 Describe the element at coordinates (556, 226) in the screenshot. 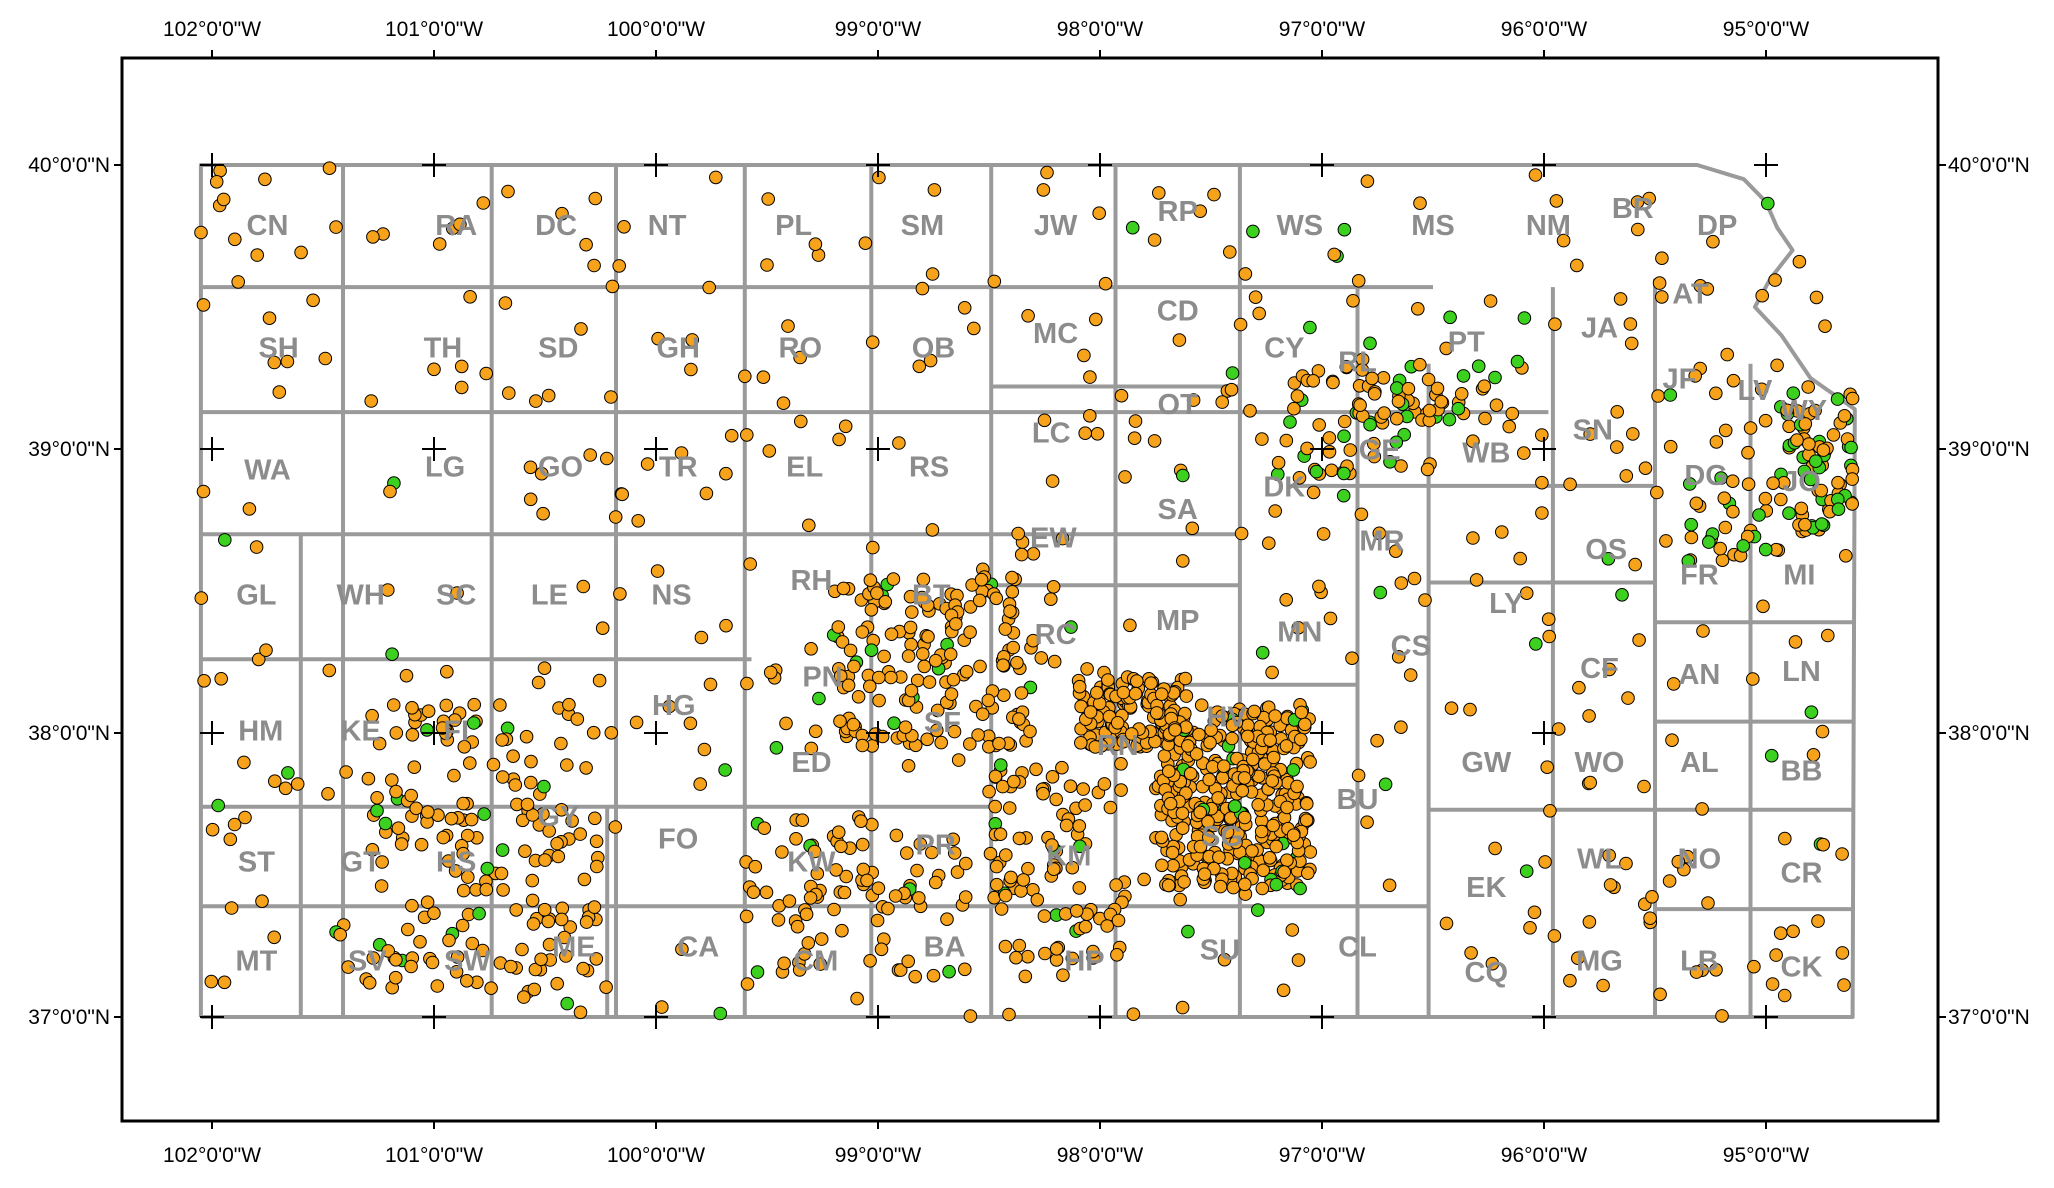

I see `county-label-dc: DC` at that location.